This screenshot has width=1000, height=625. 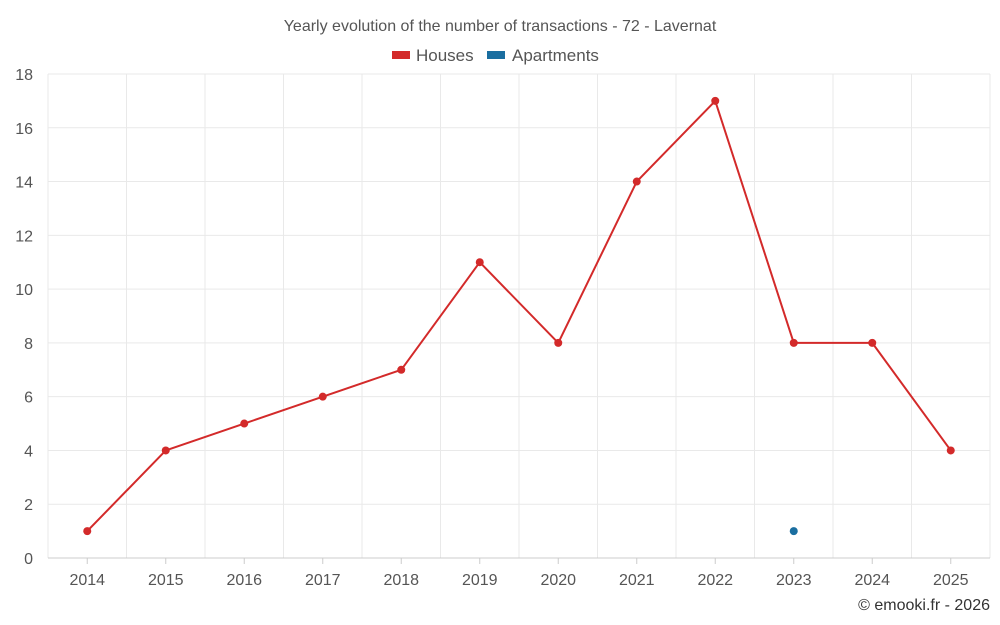 What do you see at coordinates (872, 580) in the screenshot?
I see `x-tick-label: 2024` at bounding box center [872, 580].